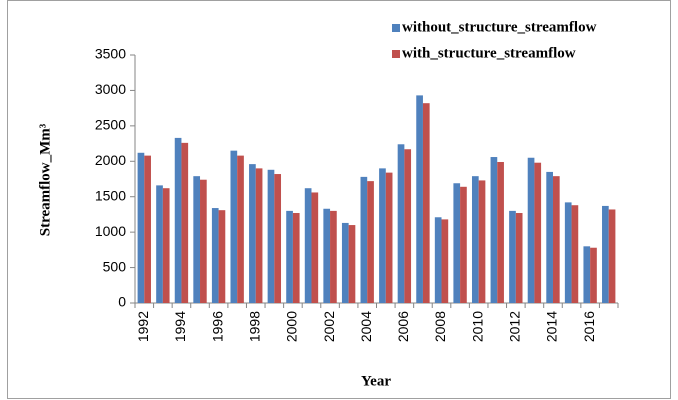  What do you see at coordinates (143, 326) in the screenshot?
I see `x-tick-label: 1992` at bounding box center [143, 326].